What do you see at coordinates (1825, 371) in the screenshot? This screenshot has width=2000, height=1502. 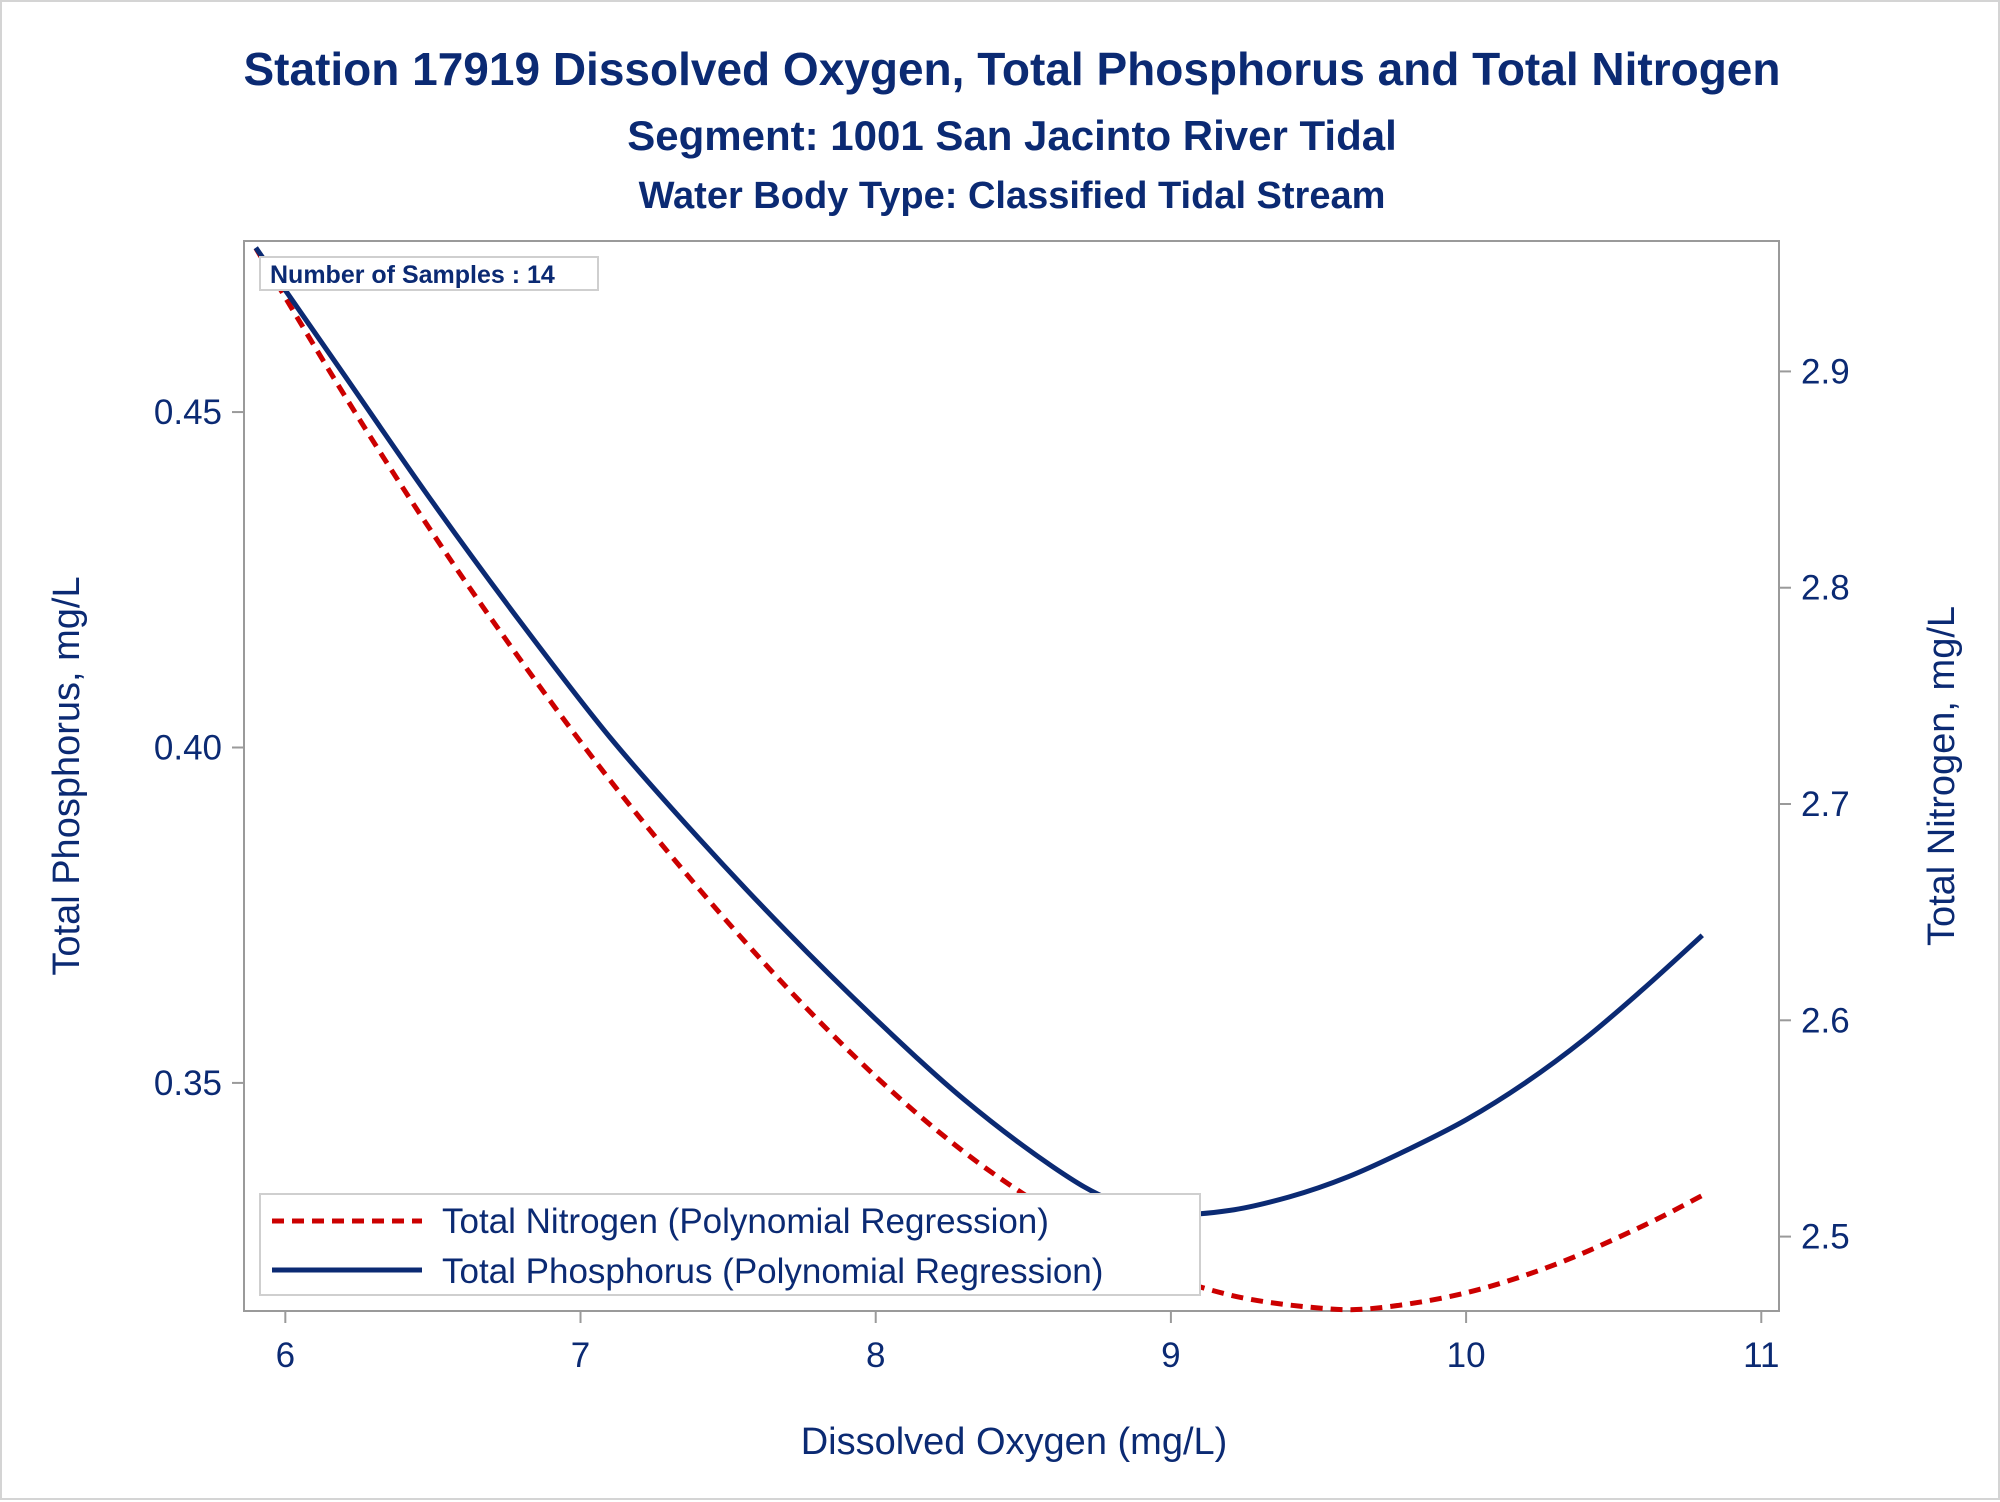 I see `y-right-tick-label: 2.9` at bounding box center [1825, 371].